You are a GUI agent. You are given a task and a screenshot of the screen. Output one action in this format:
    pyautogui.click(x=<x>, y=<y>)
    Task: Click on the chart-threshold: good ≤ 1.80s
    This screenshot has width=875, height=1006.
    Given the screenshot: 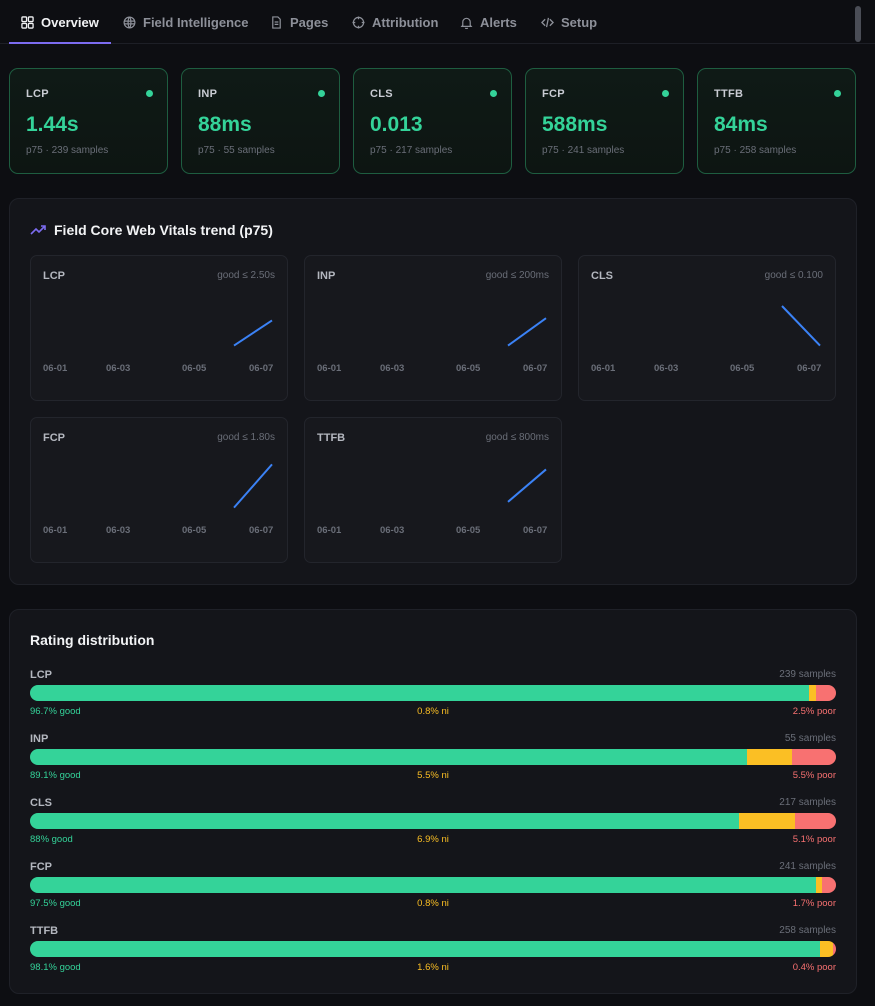 What is the action you would take?
    pyautogui.click(x=246, y=437)
    